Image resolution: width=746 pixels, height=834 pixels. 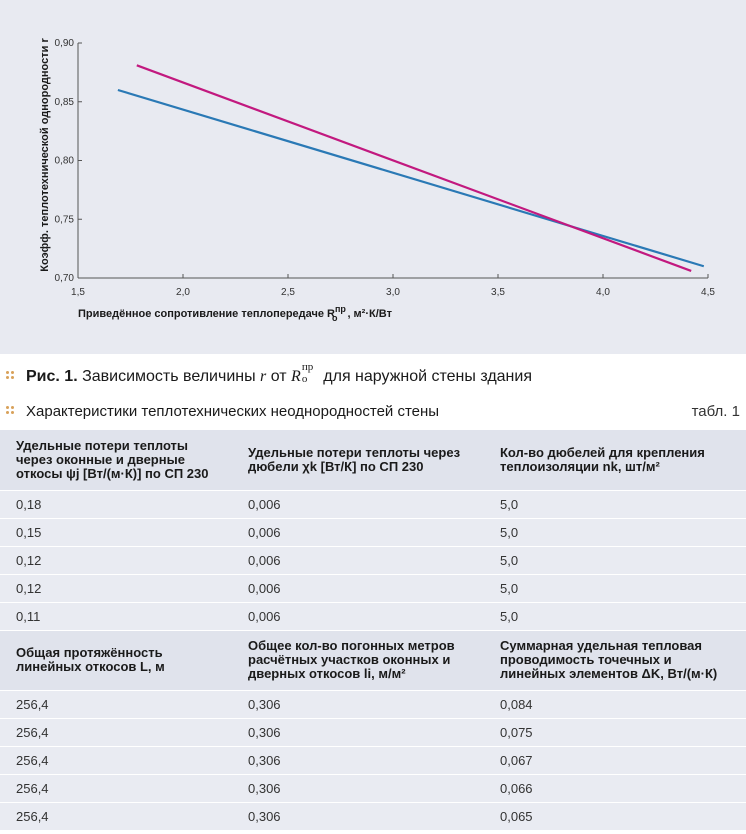 I want to click on x-tick-label: 3,0, so click(x=393, y=292).